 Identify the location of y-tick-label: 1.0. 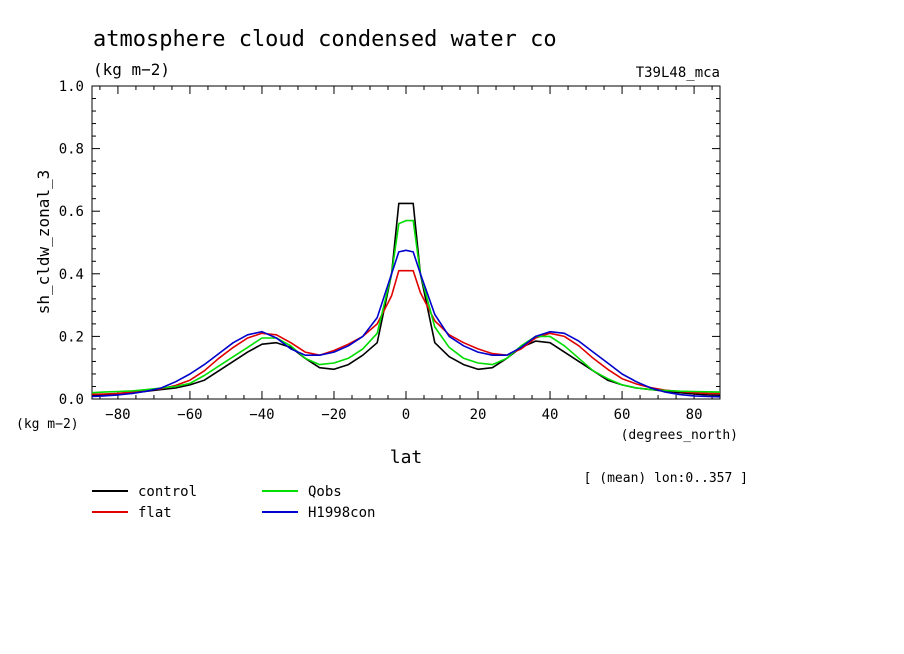
(71, 87).